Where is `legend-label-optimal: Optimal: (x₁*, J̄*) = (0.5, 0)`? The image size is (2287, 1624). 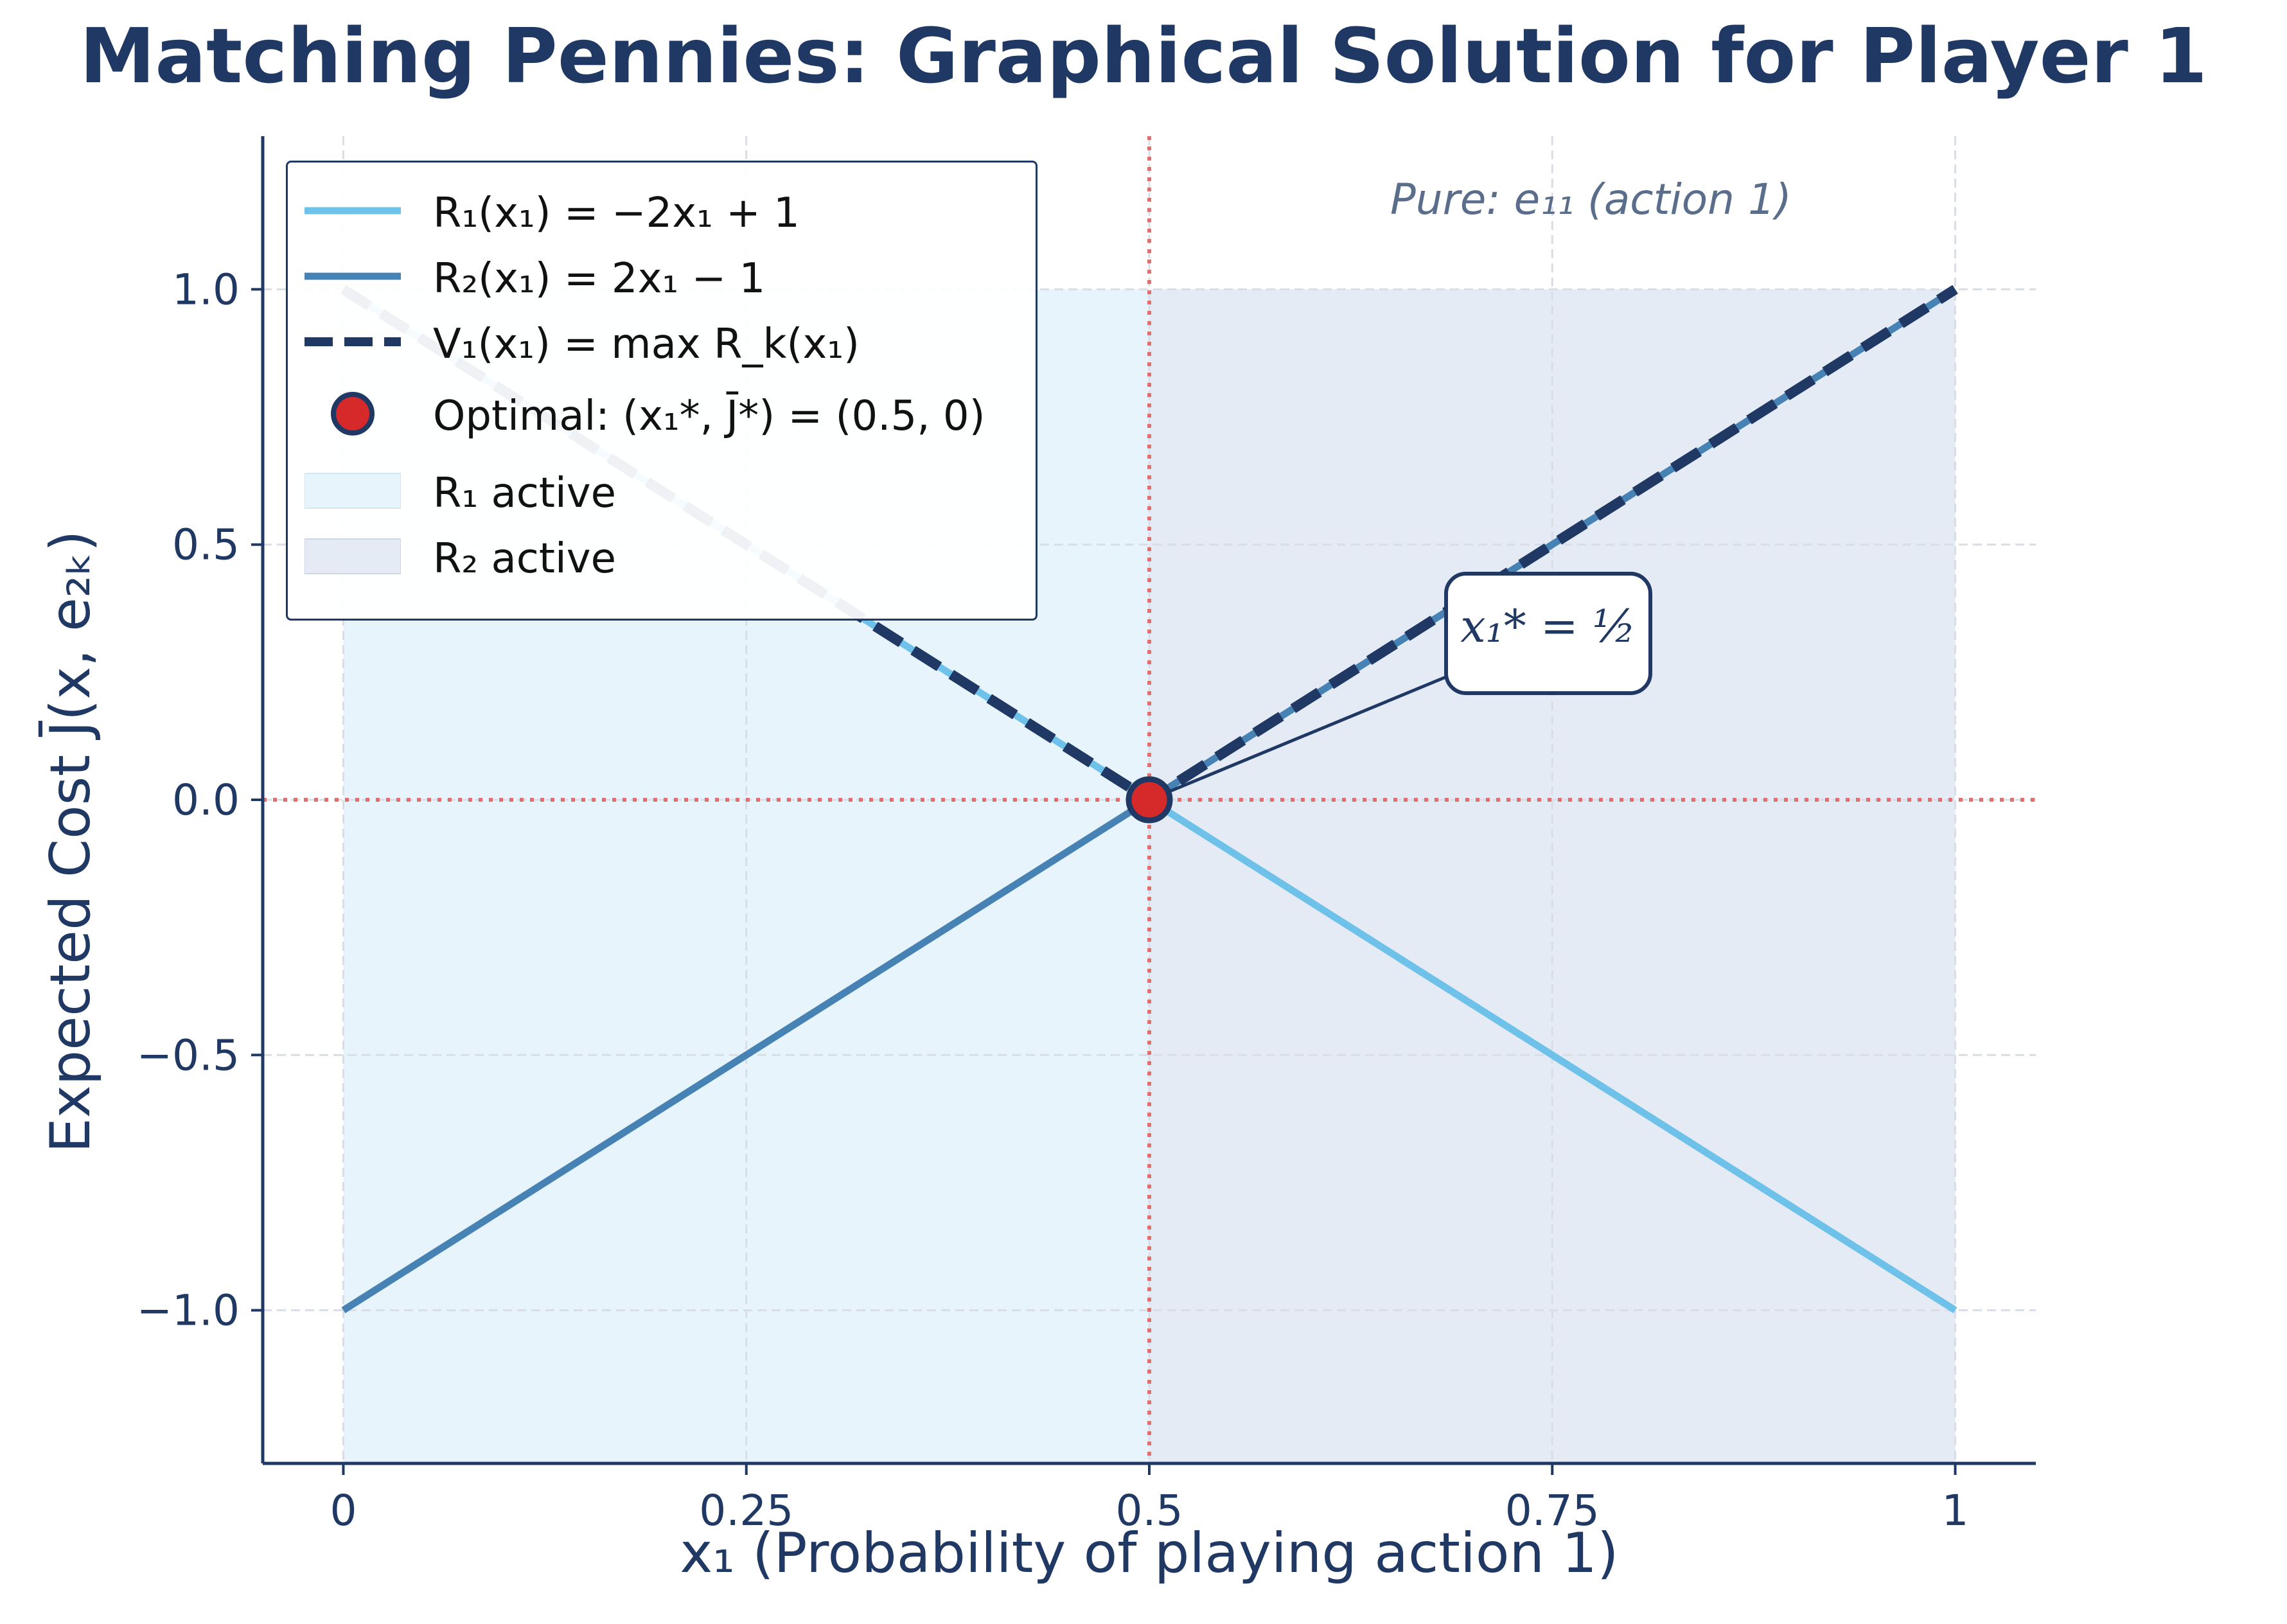 legend-label-optimal: Optimal: (x₁*, J̄*) = (0.5, 0) is located at coordinates (709, 417).